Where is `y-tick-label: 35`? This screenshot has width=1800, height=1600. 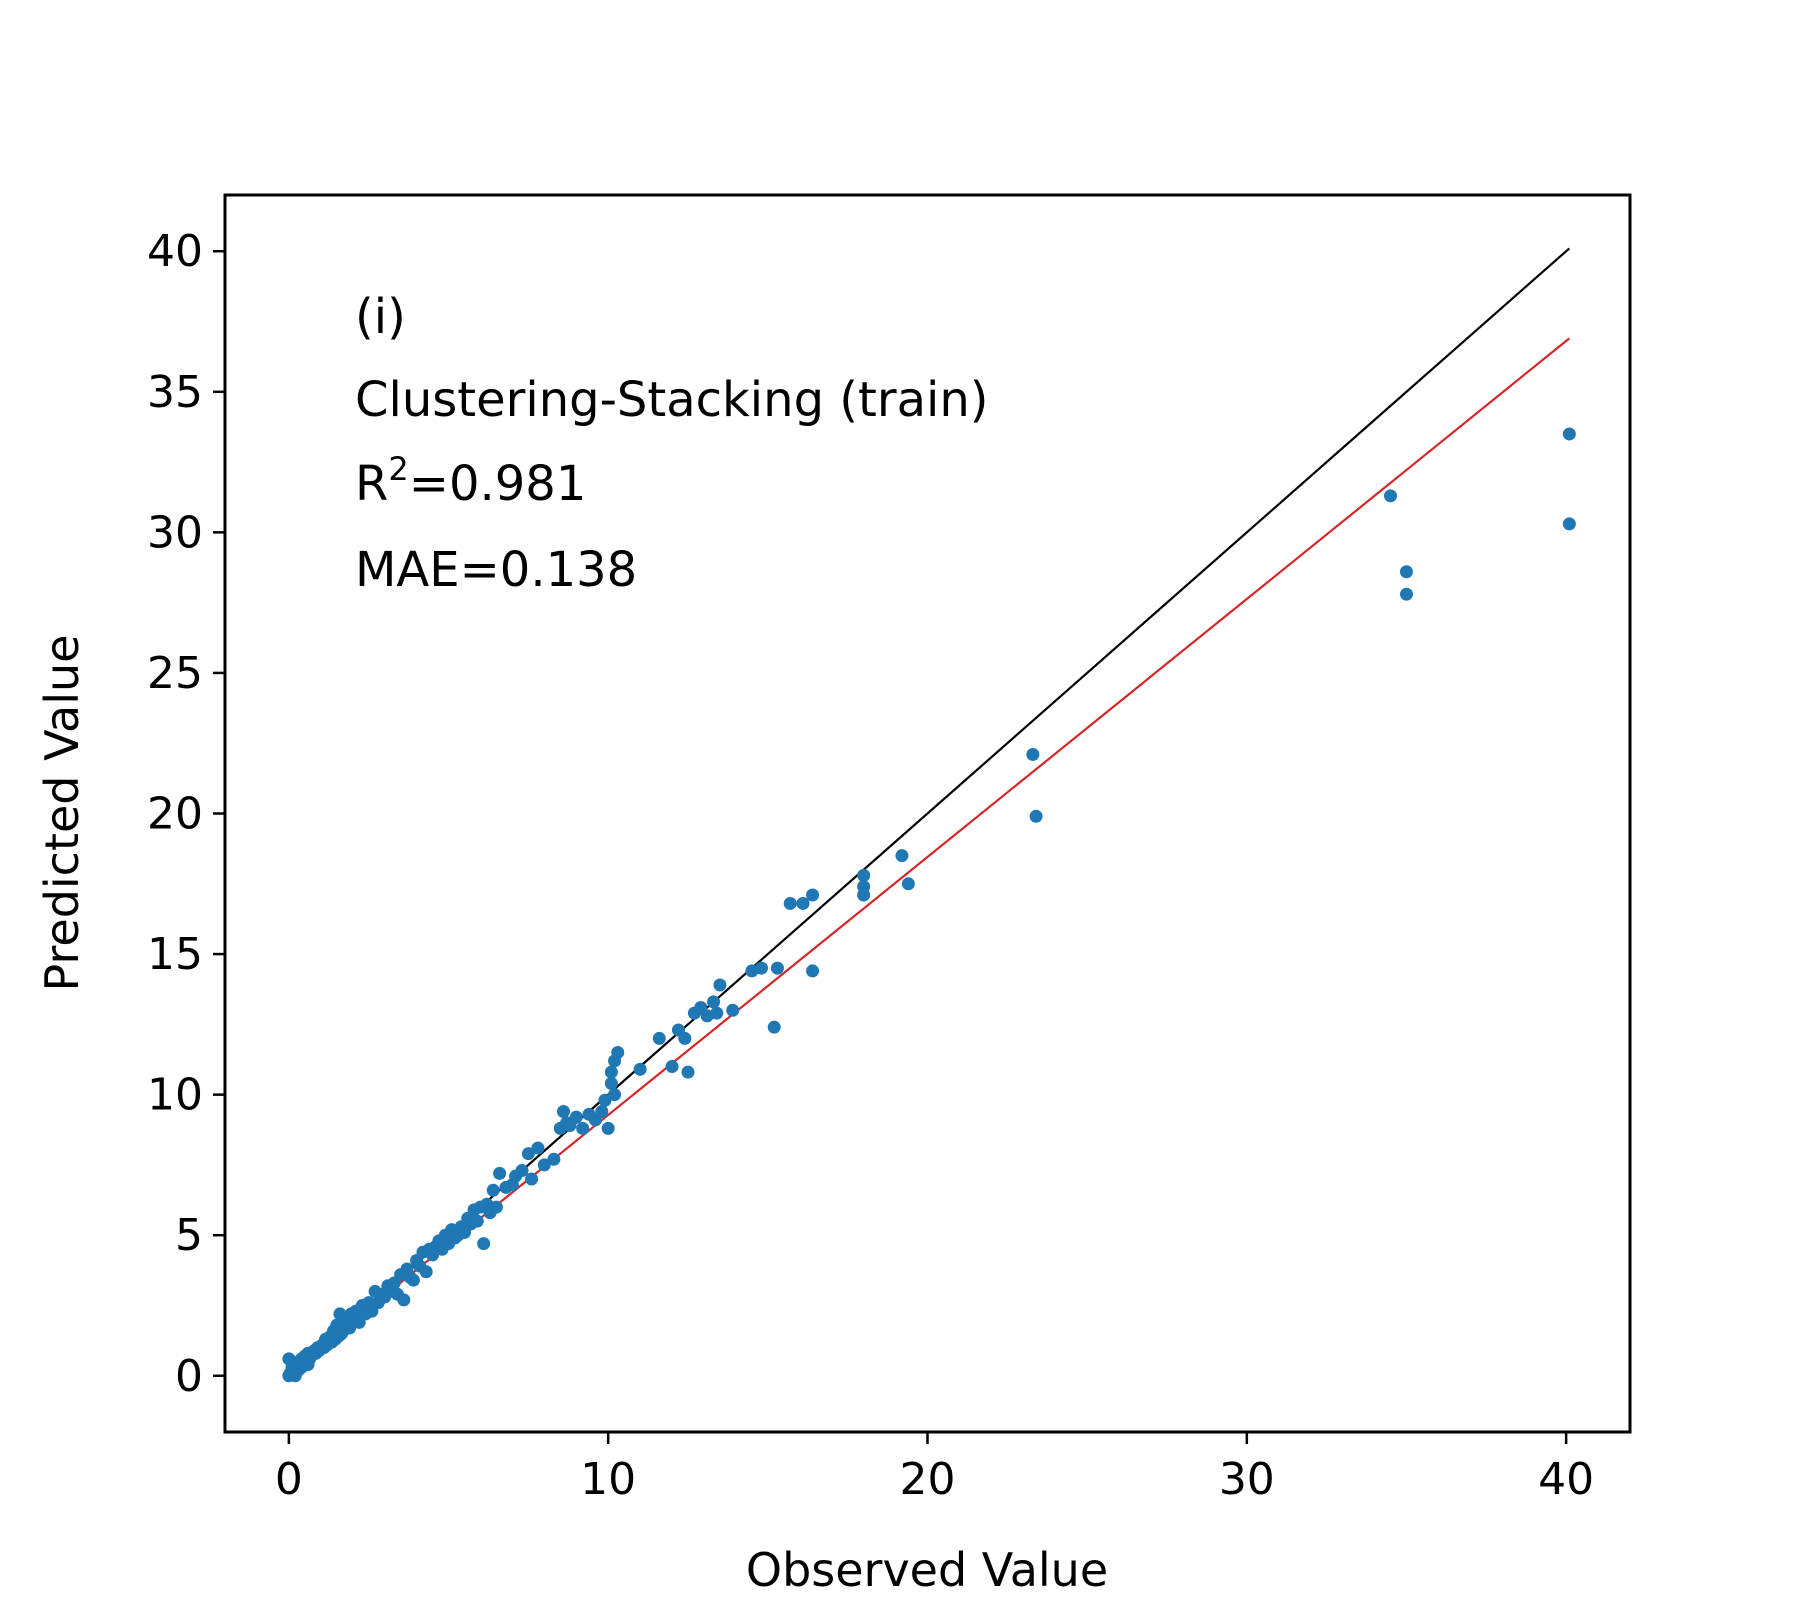 y-tick-label: 35 is located at coordinates (175, 392).